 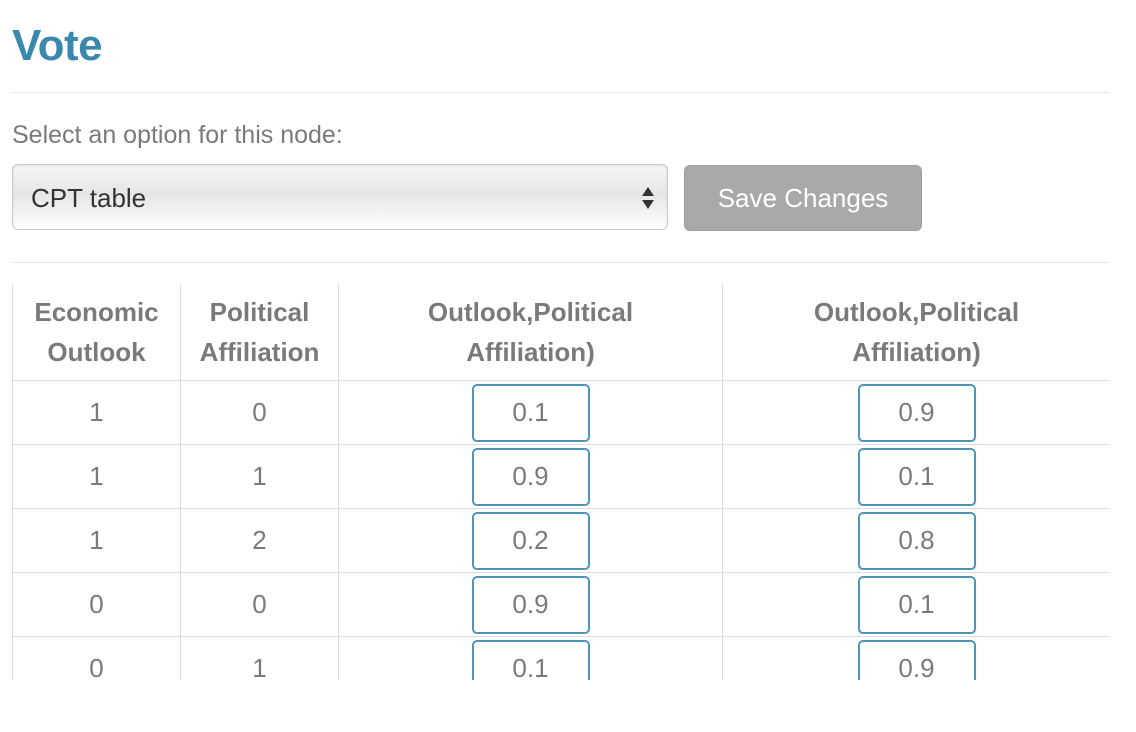 I want to click on header-line: Outlook, so click(x=96, y=352).